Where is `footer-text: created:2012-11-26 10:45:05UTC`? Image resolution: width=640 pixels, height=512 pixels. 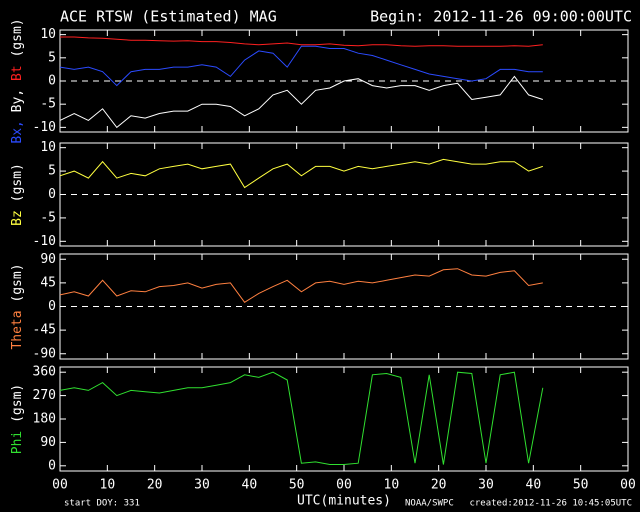
footer-text: created:2012-11-26 10:45:05UTC is located at coordinates (550, 504).